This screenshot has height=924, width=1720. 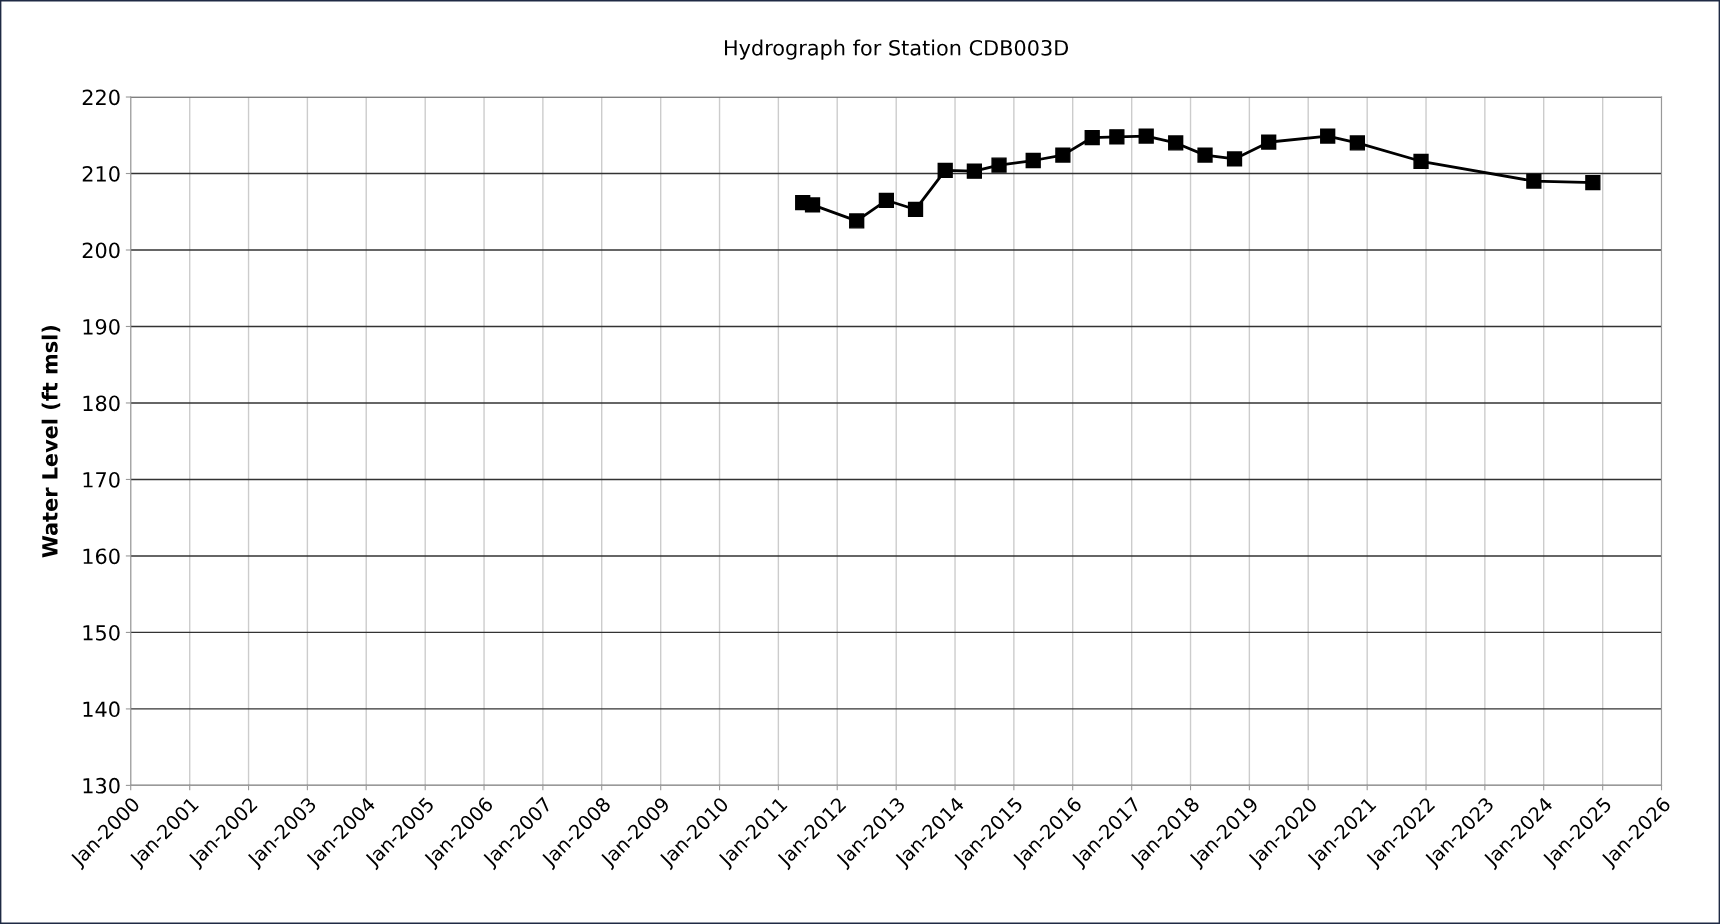 What do you see at coordinates (101, 556) in the screenshot?
I see `y-tick-label: 160` at bounding box center [101, 556].